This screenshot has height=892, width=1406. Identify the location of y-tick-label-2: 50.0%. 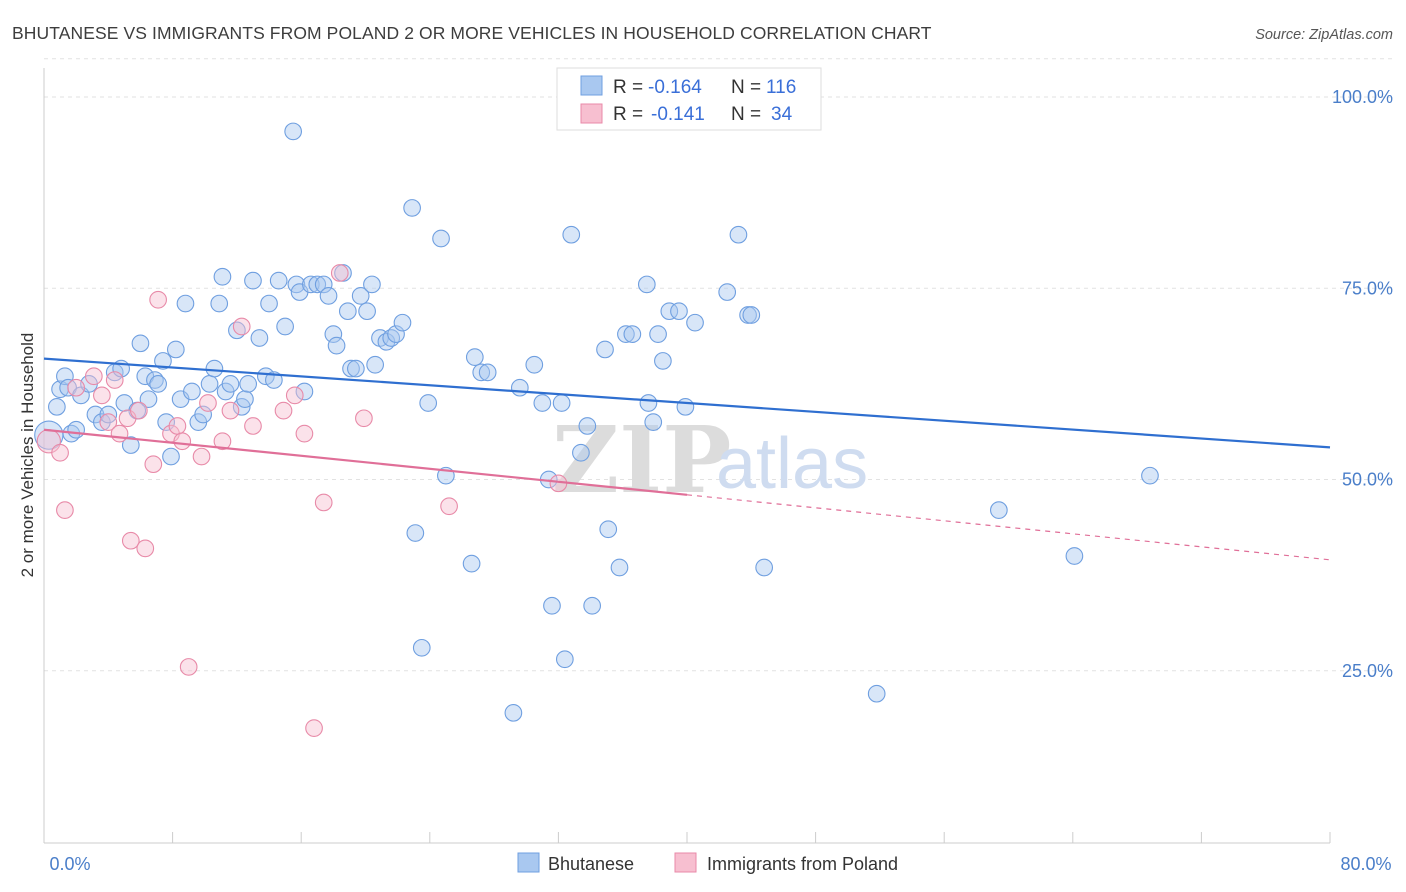
(1367, 480).